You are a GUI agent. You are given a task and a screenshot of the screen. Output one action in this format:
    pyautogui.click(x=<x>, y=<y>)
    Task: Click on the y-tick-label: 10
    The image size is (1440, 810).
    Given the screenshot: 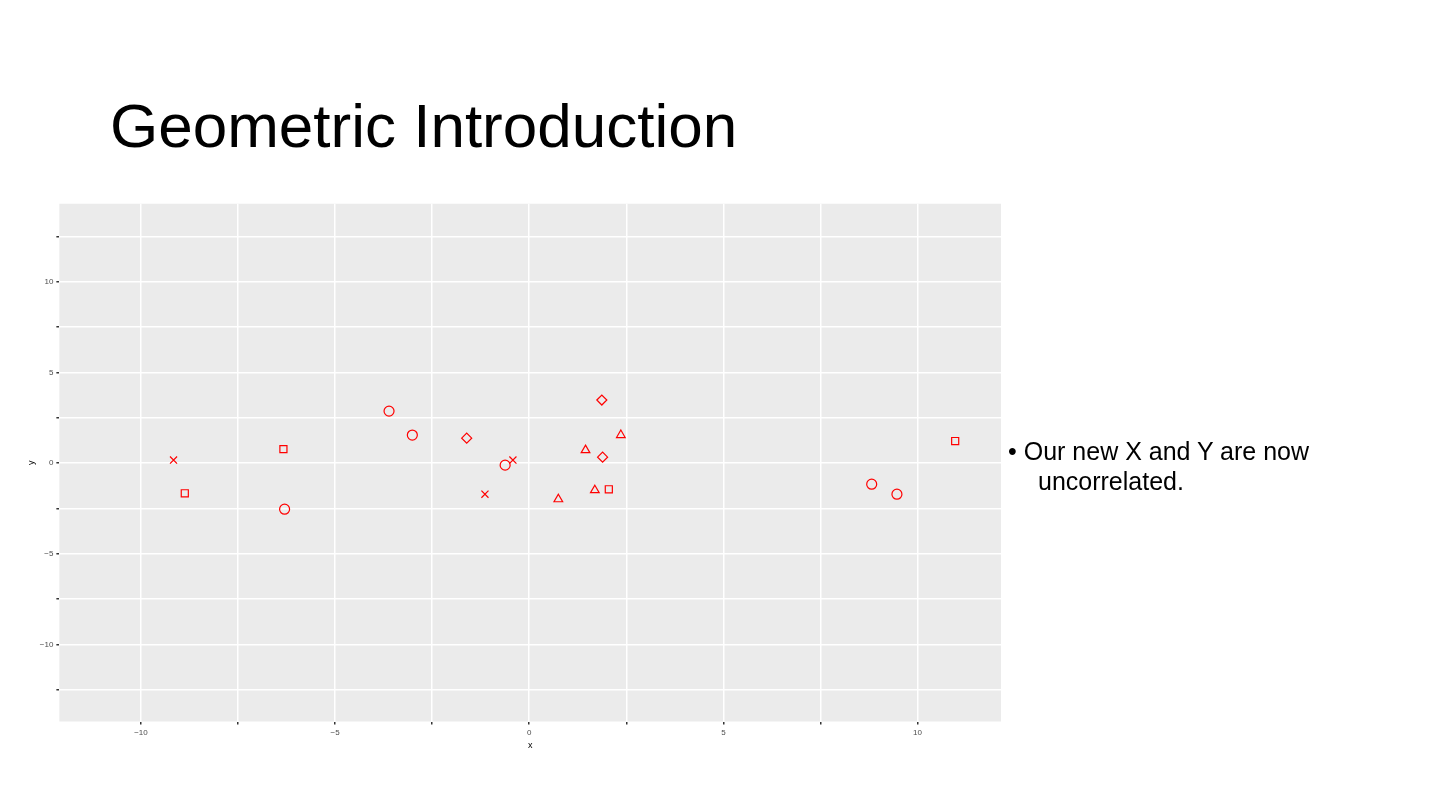 What is the action you would take?
    pyautogui.click(x=49, y=281)
    